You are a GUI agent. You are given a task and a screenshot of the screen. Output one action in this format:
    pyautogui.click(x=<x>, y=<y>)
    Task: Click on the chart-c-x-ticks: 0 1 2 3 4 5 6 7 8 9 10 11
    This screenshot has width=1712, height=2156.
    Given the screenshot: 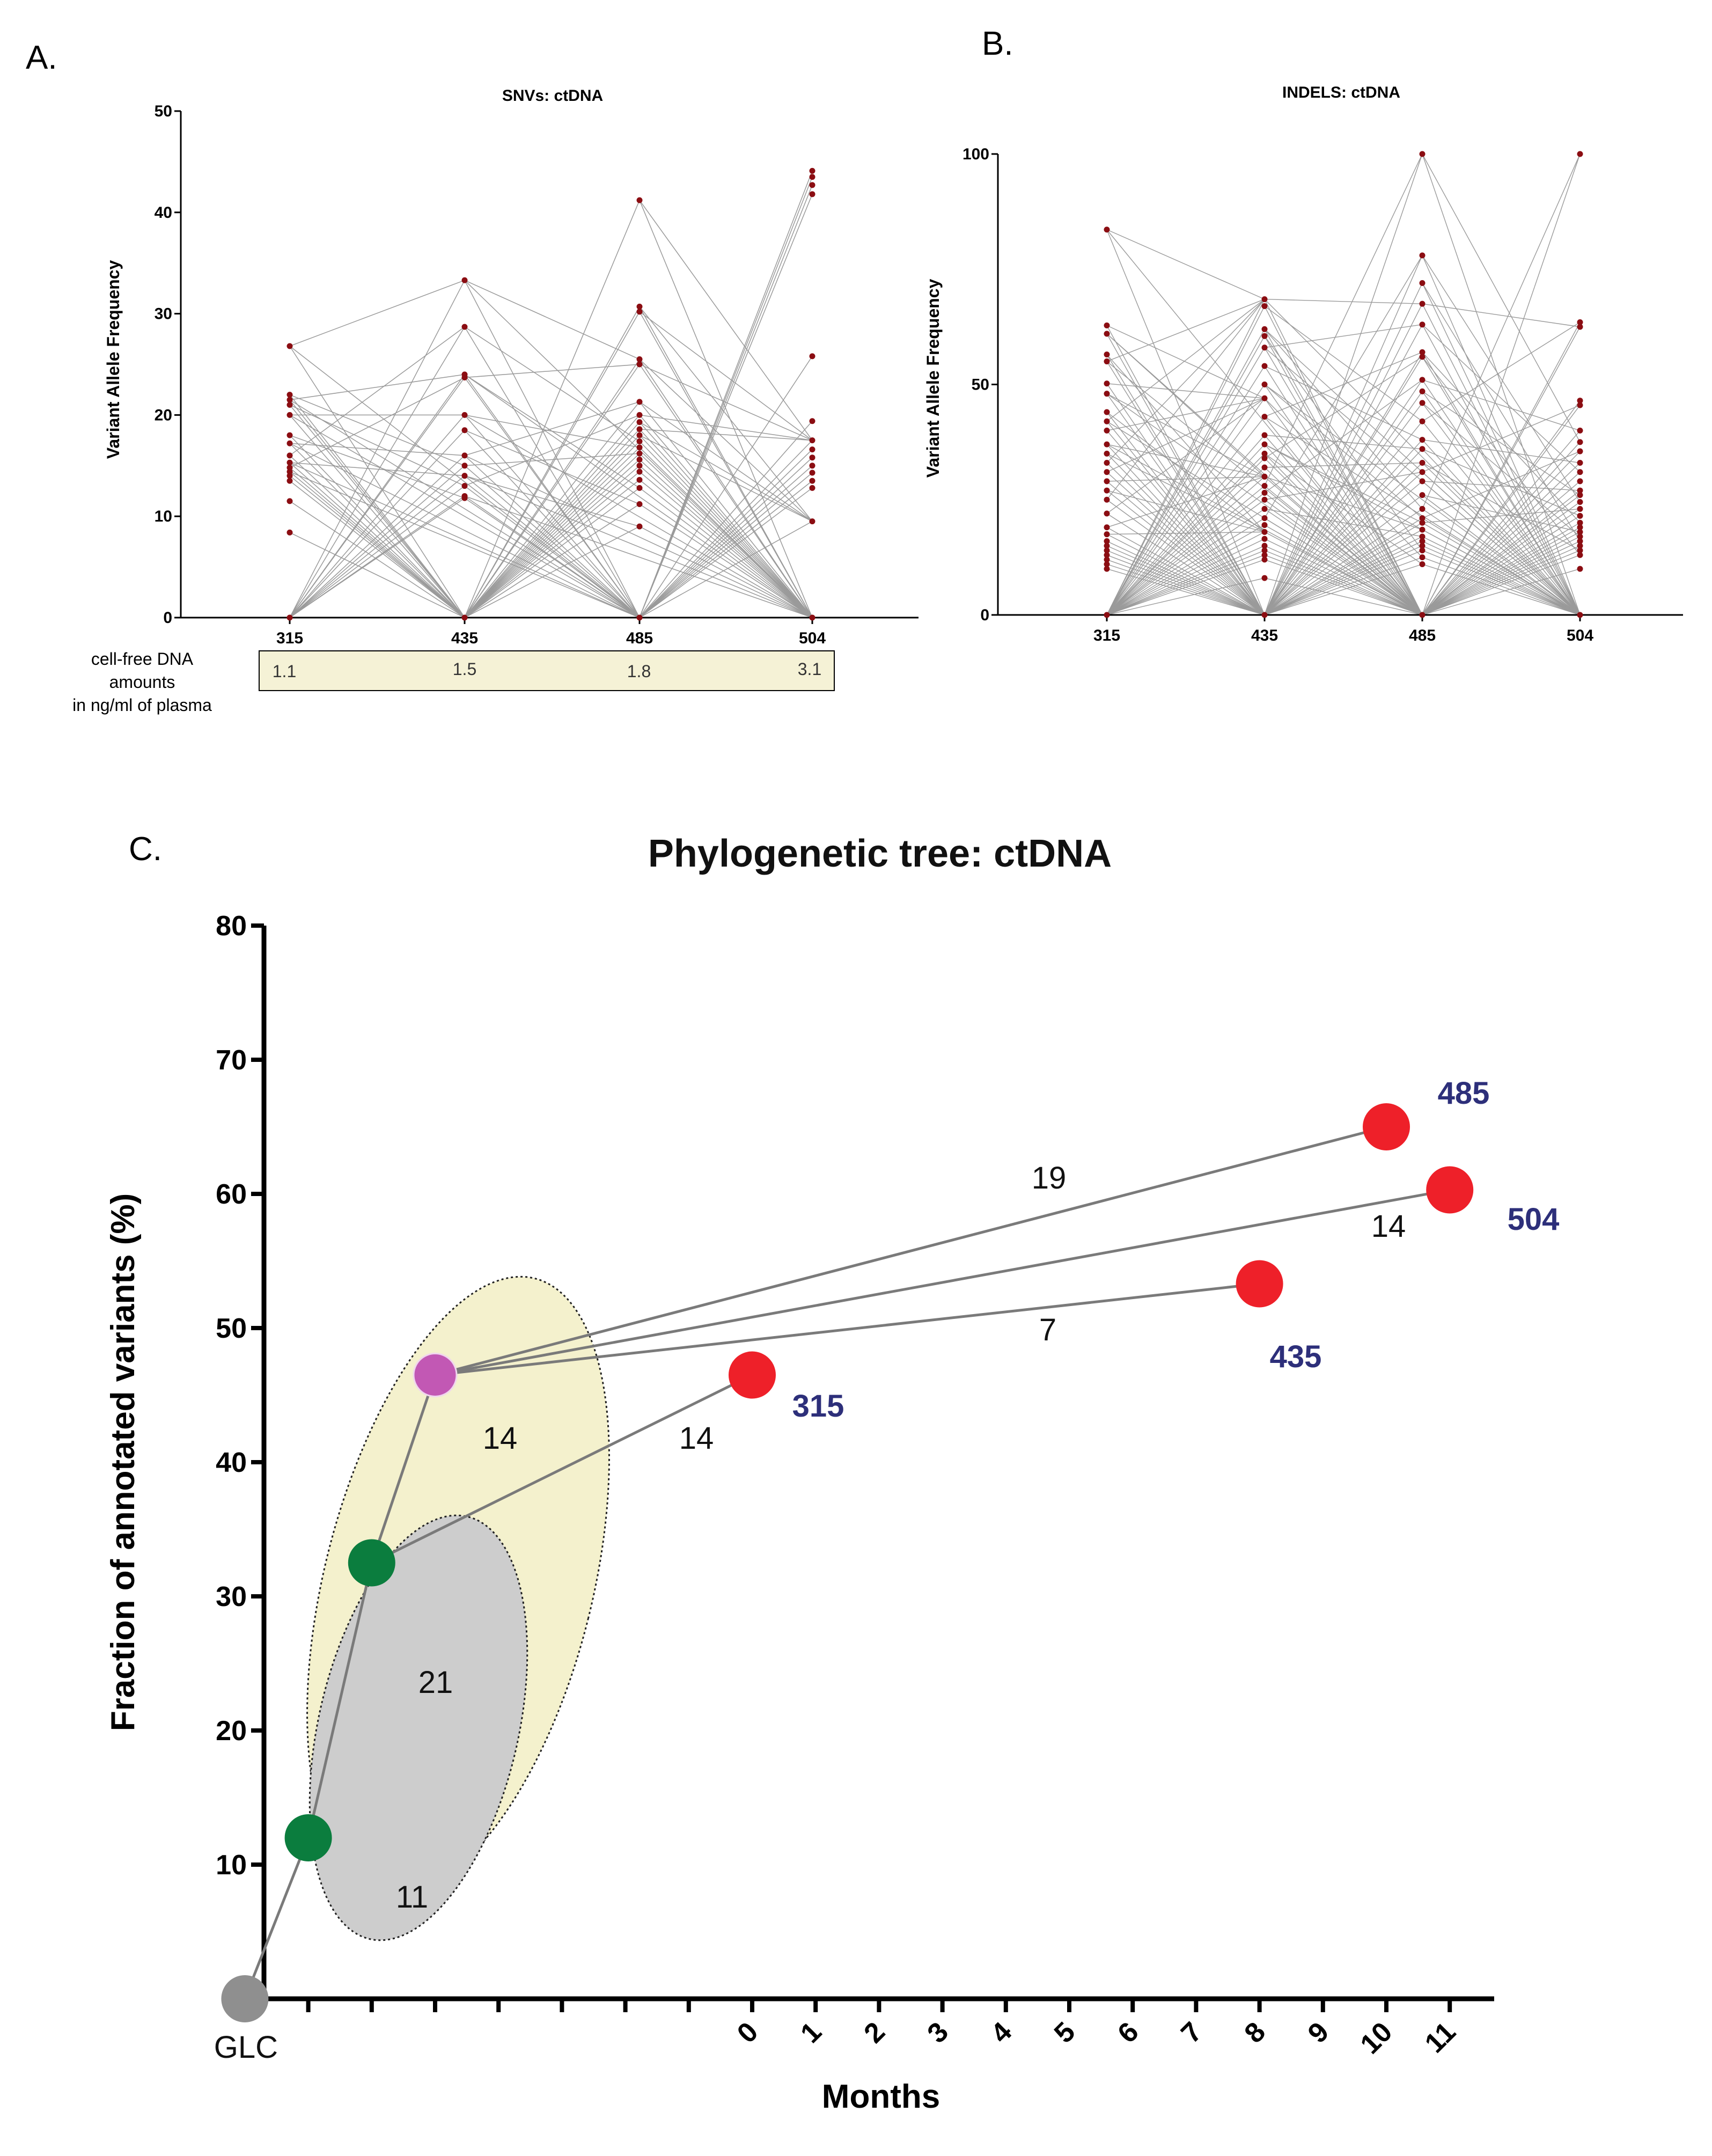 What is the action you would take?
    pyautogui.click(x=884, y=2030)
    